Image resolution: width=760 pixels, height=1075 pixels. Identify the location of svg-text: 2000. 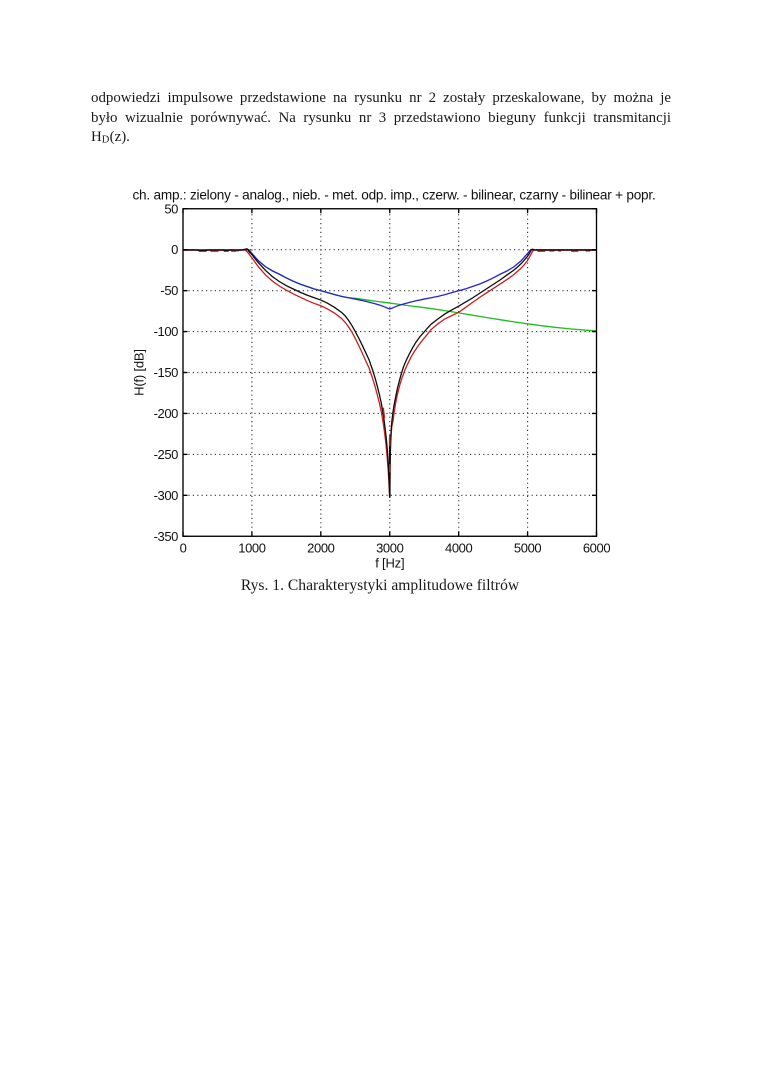
(320, 548).